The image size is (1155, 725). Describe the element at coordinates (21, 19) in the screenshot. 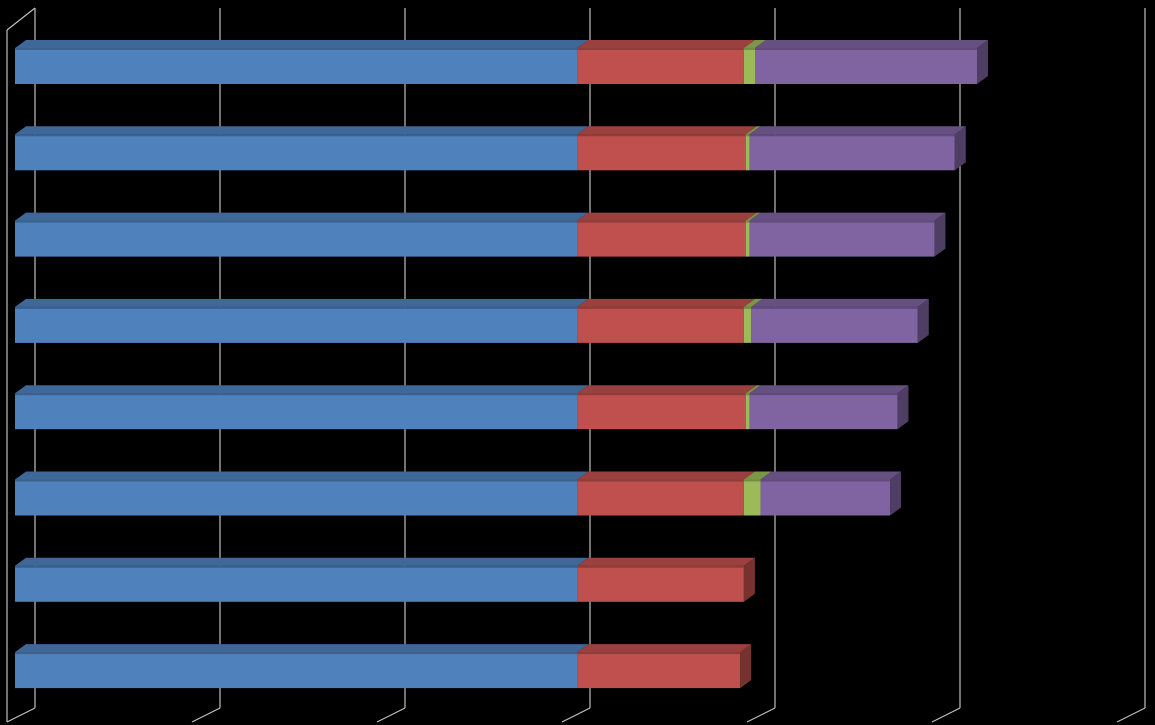

I see `left-wall-top-edge` at that location.